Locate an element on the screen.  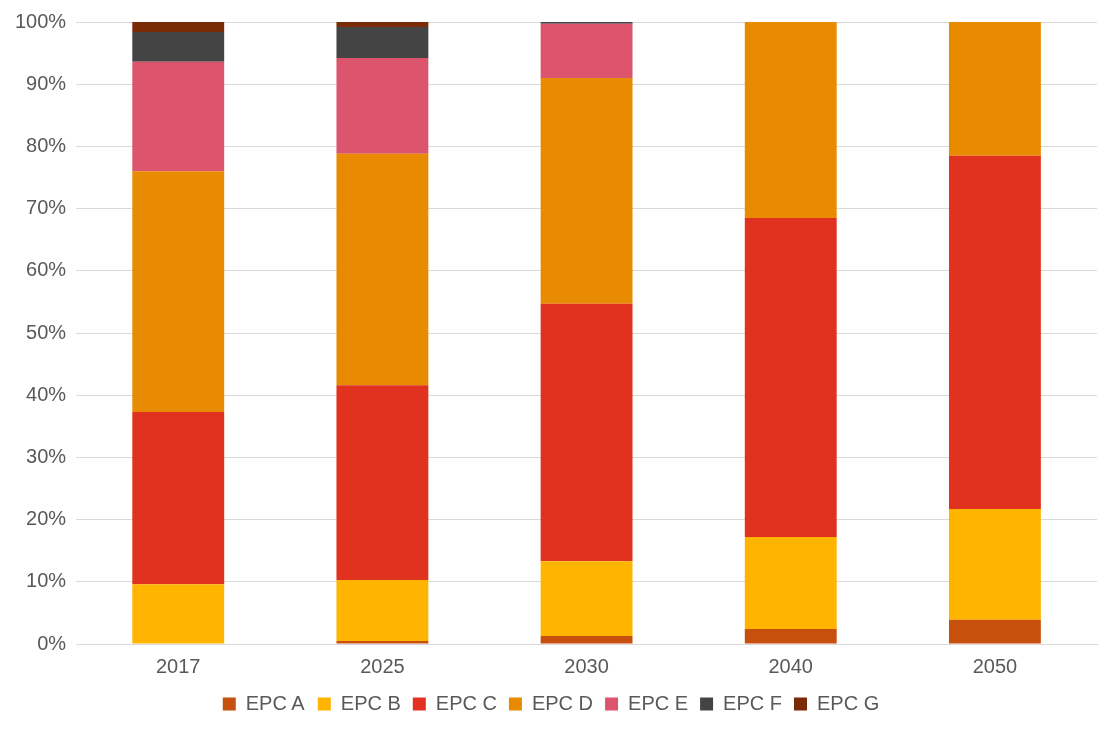
legend-label: EPC C is located at coordinates (466, 702).